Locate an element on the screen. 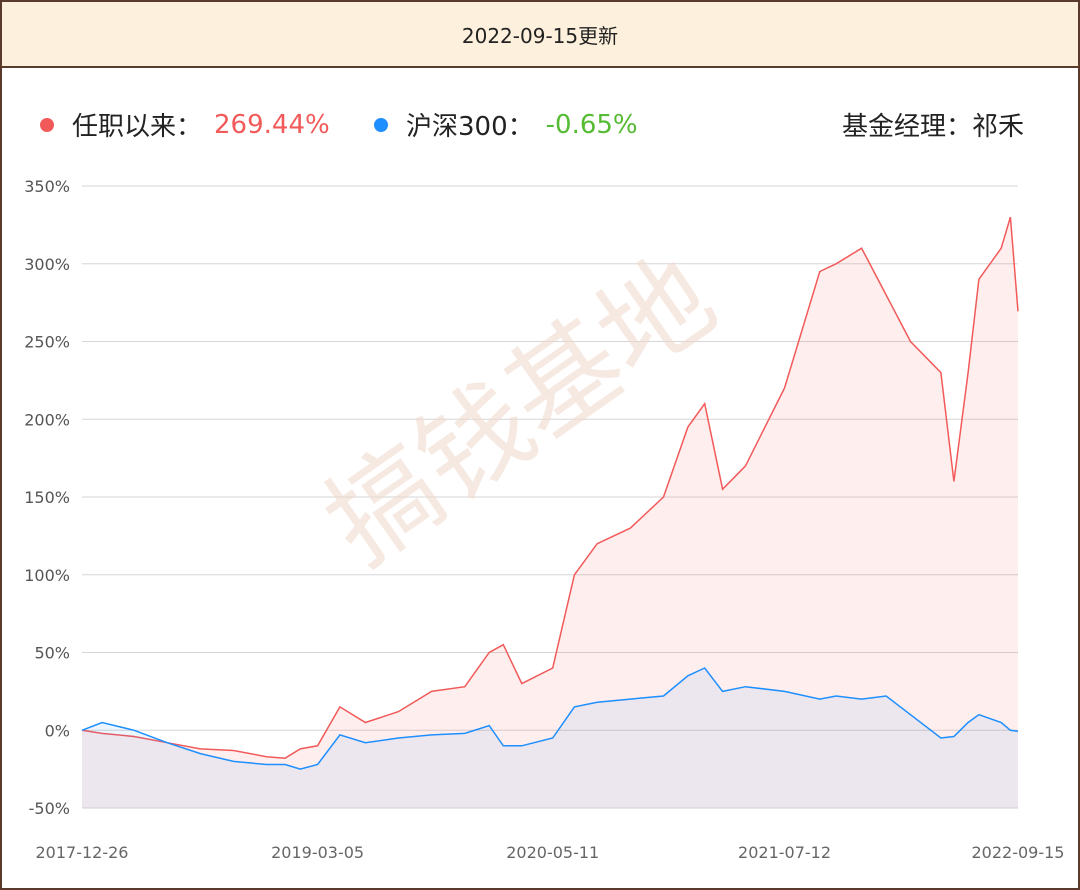  y-tick-label: 250% is located at coordinates (47, 342).